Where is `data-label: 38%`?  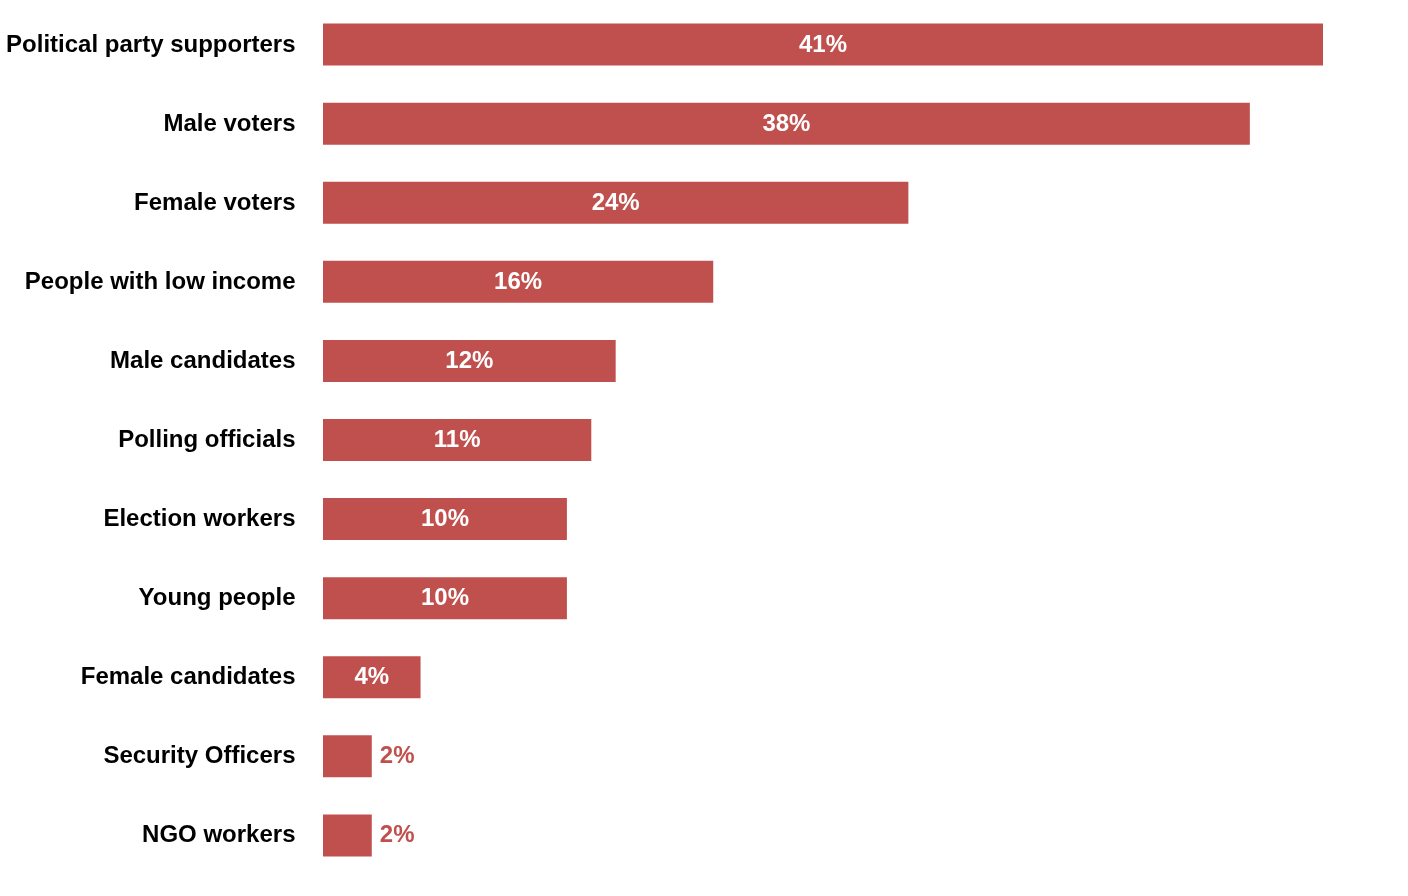 data-label: 38% is located at coordinates (786, 122).